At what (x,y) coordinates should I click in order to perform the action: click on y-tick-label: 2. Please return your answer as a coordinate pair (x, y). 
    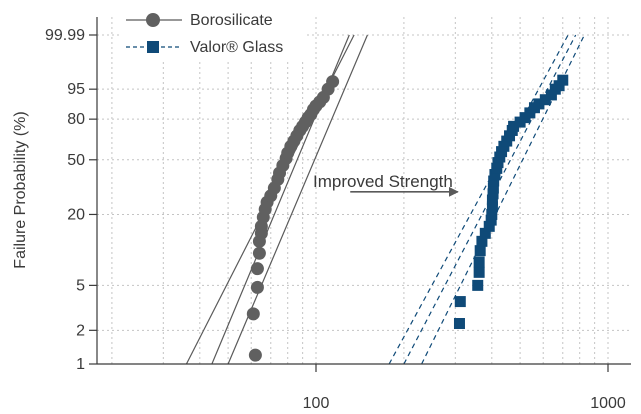
    Looking at the image, I should click on (80, 330).